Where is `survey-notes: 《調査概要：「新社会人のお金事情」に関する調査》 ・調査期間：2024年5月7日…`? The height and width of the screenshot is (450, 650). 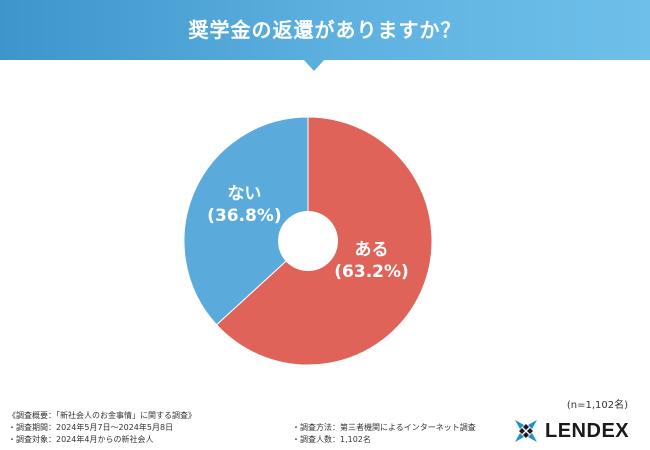 survey-notes: 《調査概要：「新社会人のお金事情」に関する調査》 ・調査期間：2024年5月7日… is located at coordinates (143, 428).